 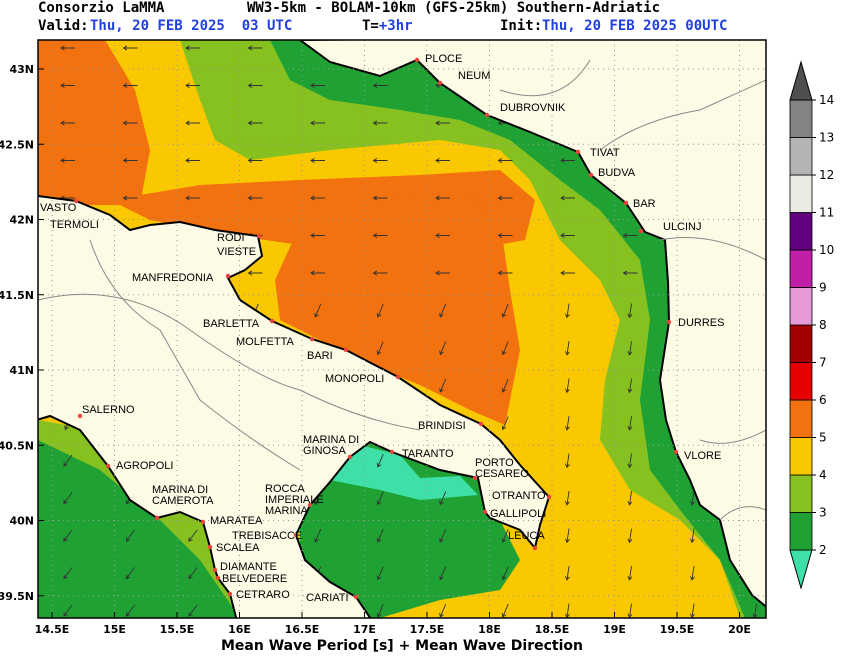 I want to click on place-label: PLOCE, so click(x=443, y=59).